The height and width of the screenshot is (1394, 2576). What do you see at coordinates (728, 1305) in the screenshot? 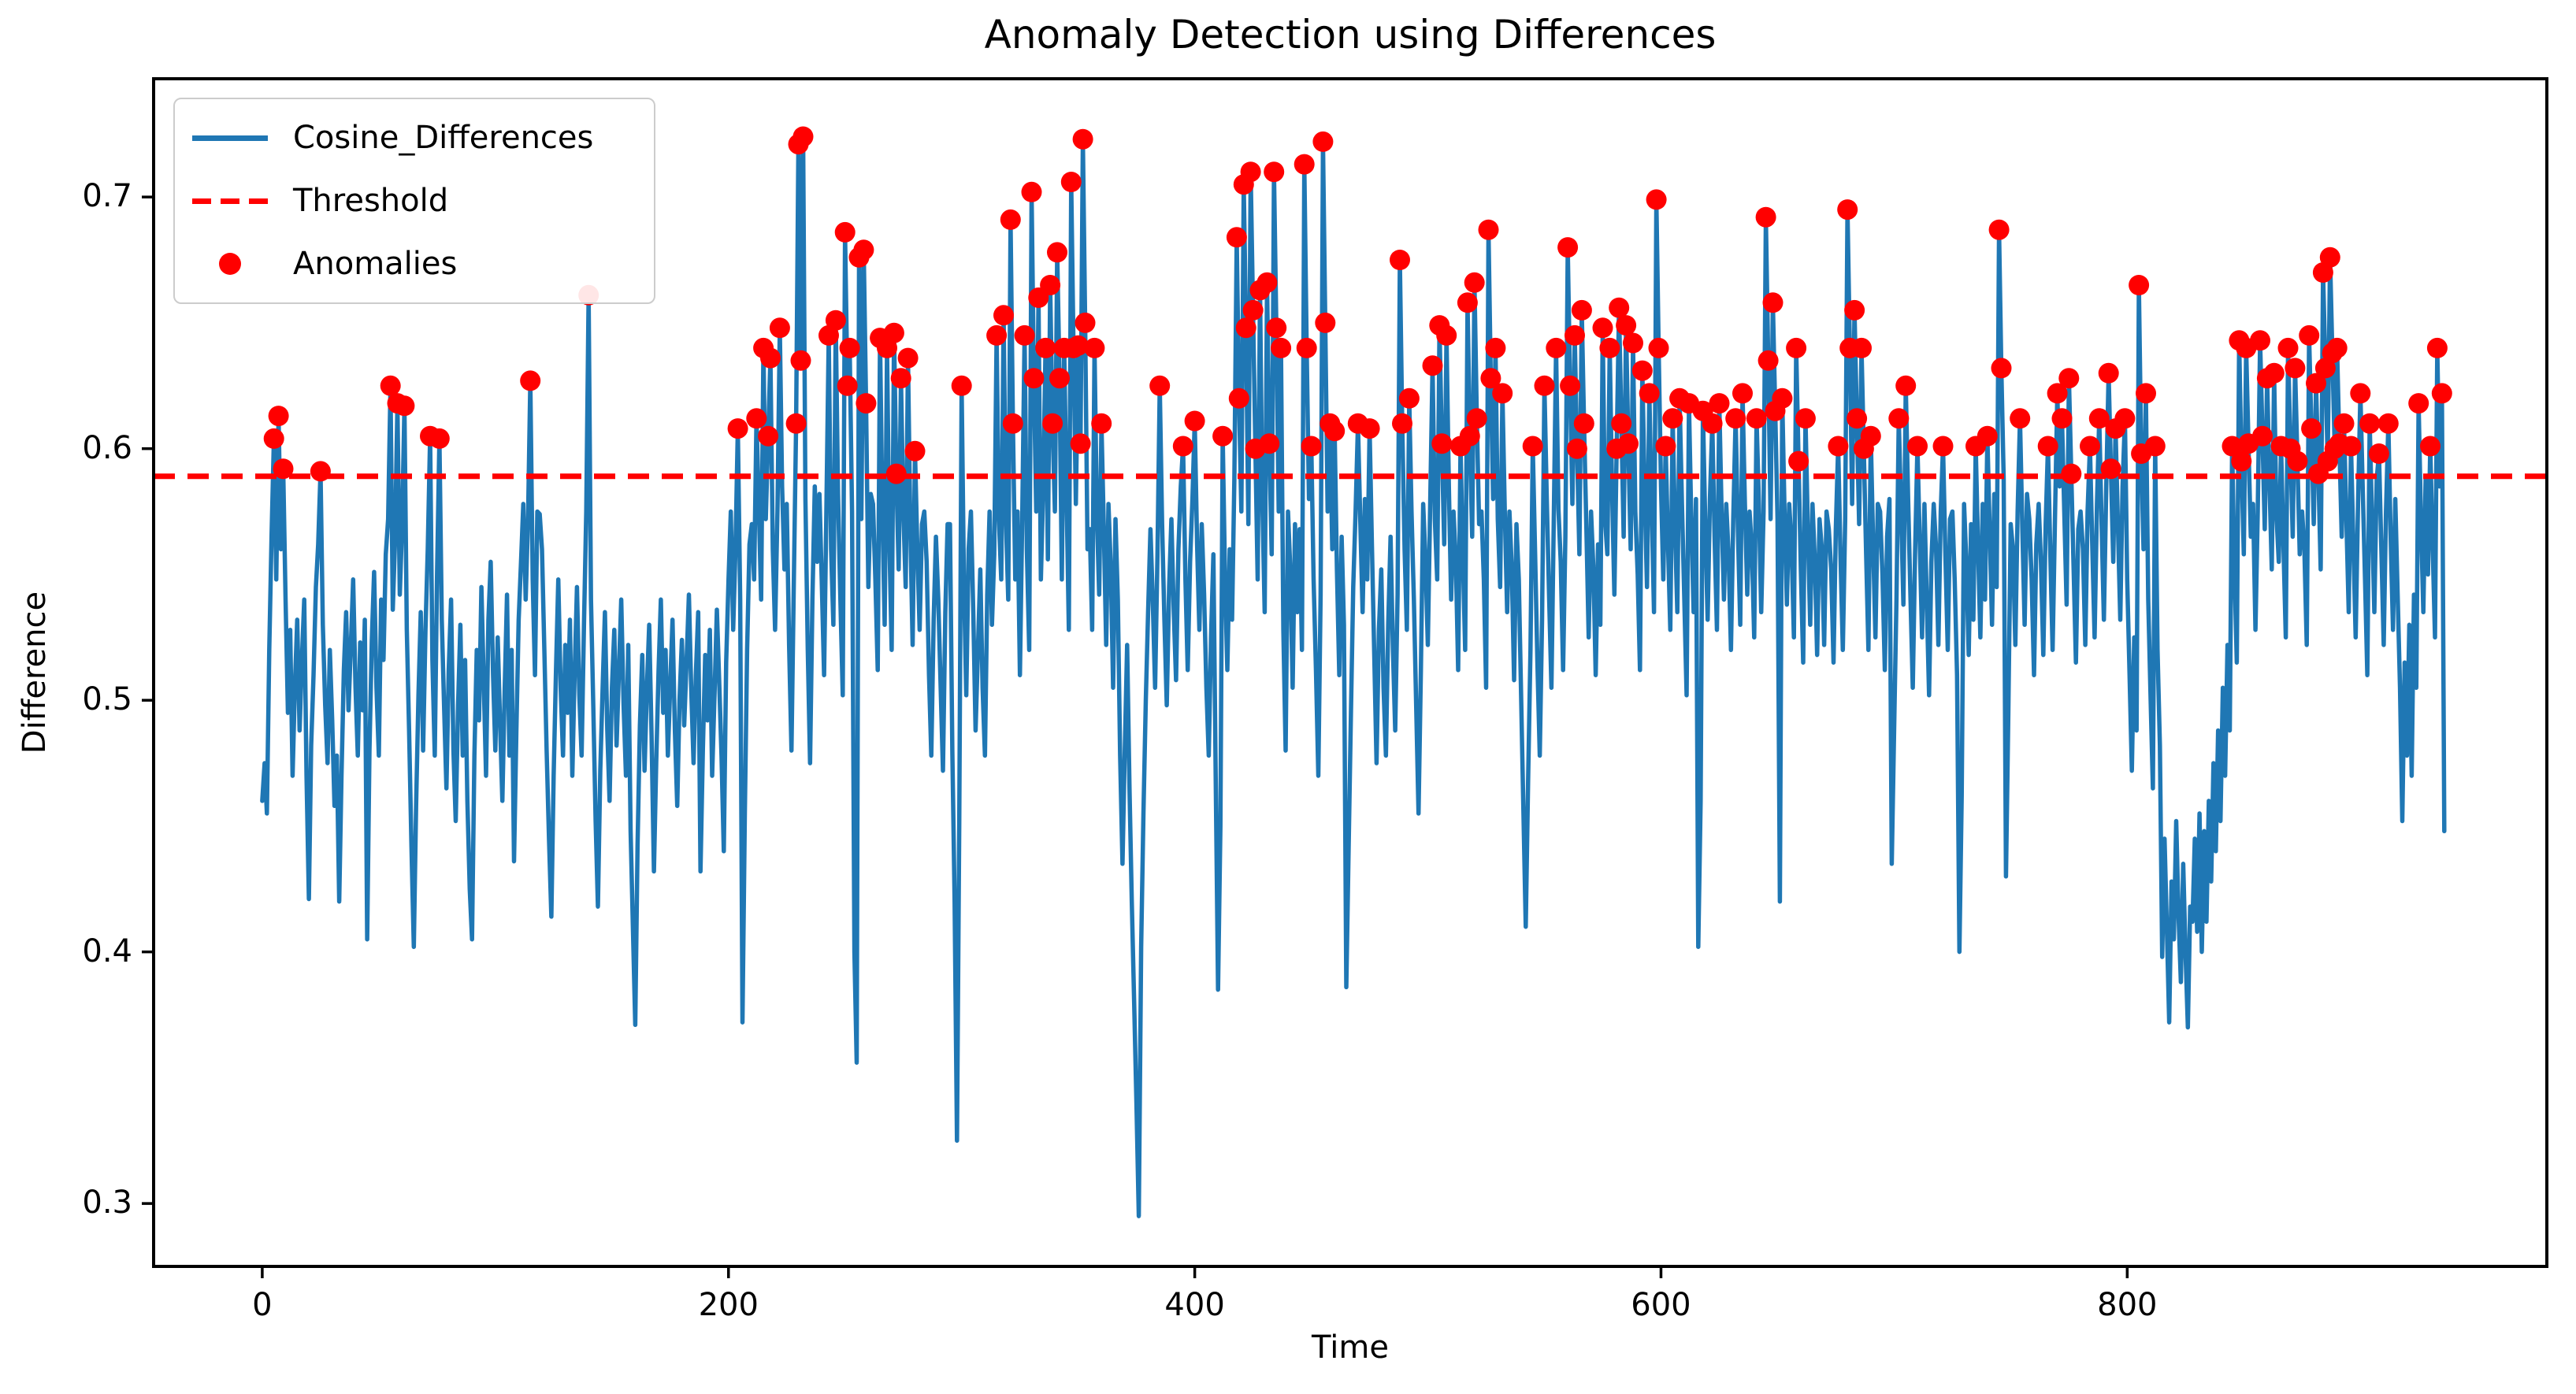
I see `x-tick-label: 200` at bounding box center [728, 1305].